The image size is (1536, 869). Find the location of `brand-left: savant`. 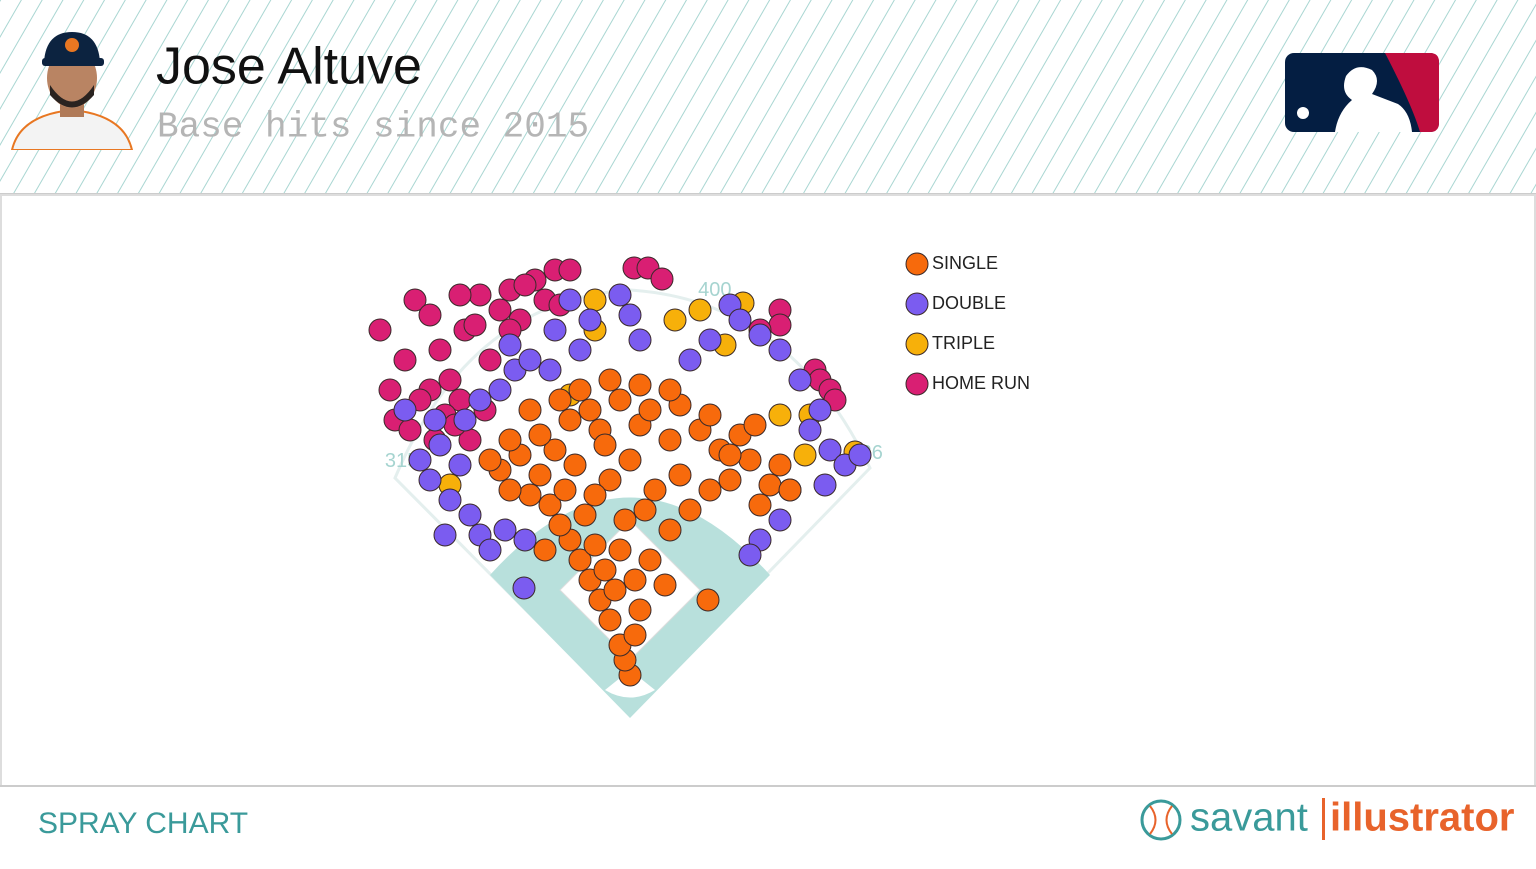

brand-left: savant is located at coordinates (1249, 818).